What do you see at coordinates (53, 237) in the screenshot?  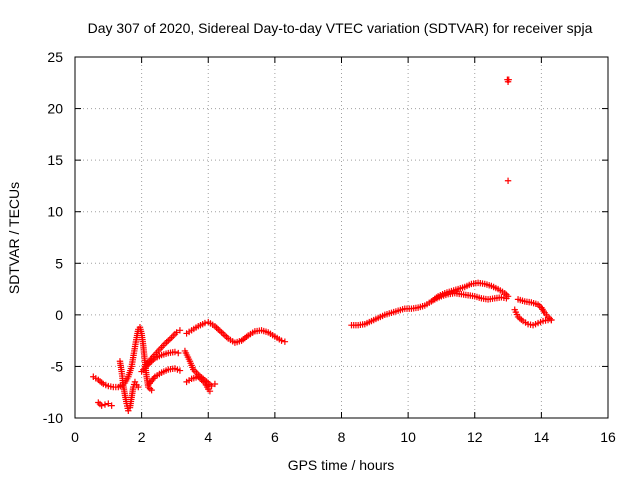 I see `y-tick-labels: -10 -5 0 5 10 15 20 25` at bounding box center [53, 237].